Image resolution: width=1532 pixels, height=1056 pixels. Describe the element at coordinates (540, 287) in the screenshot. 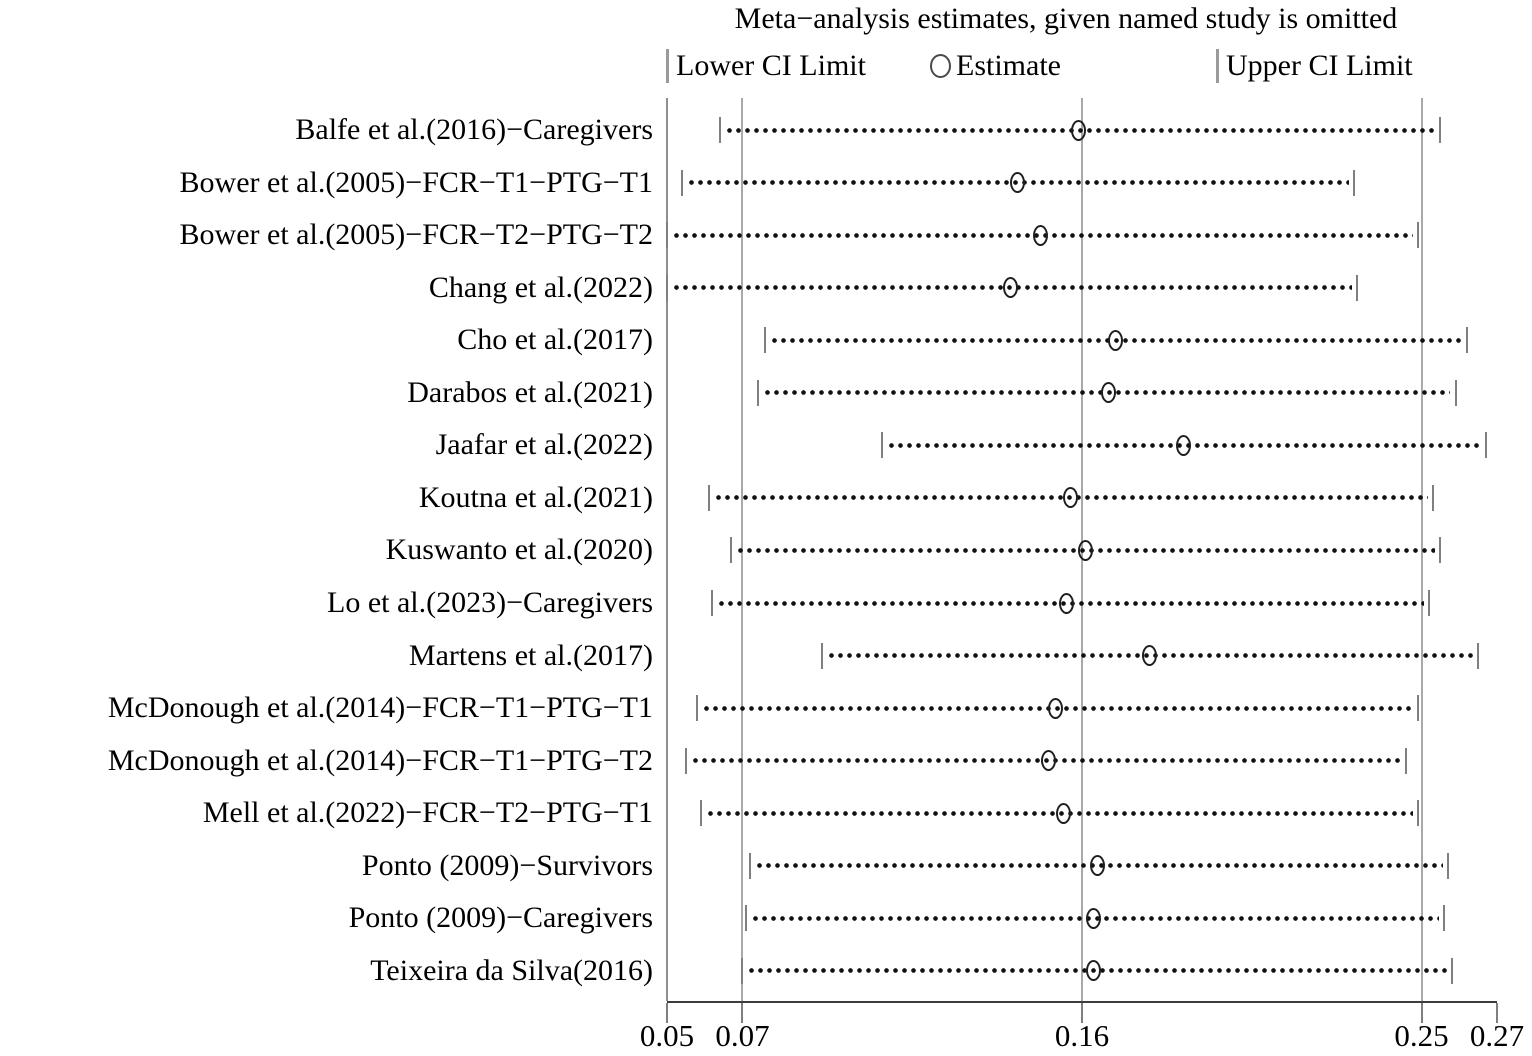

I see `study-label: Chang et al.(2022)` at that location.